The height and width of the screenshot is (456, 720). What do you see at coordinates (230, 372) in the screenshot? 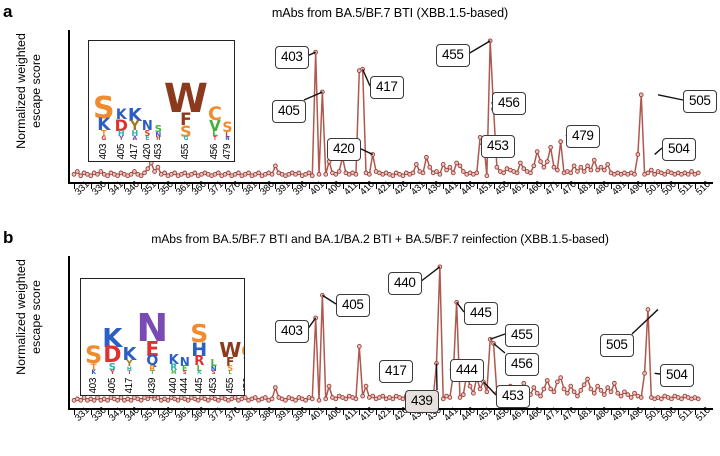
I see `logo-letter: L` at bounding box center [230, 372].